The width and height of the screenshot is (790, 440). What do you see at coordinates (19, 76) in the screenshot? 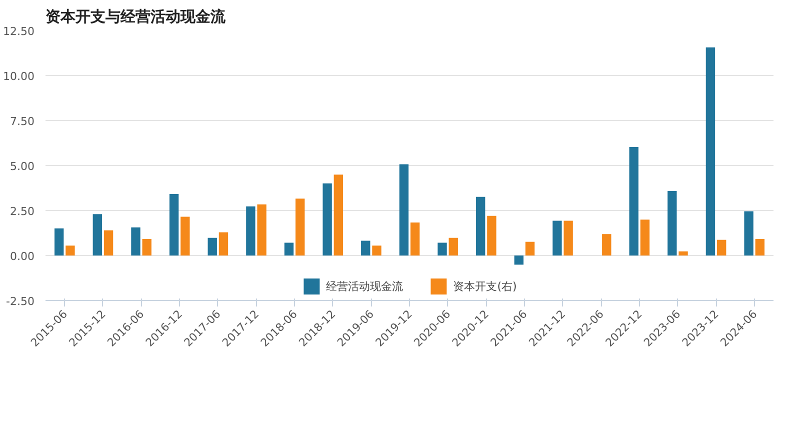
I see `y-tick-label: 10.00` at bounding box center [19, 76].